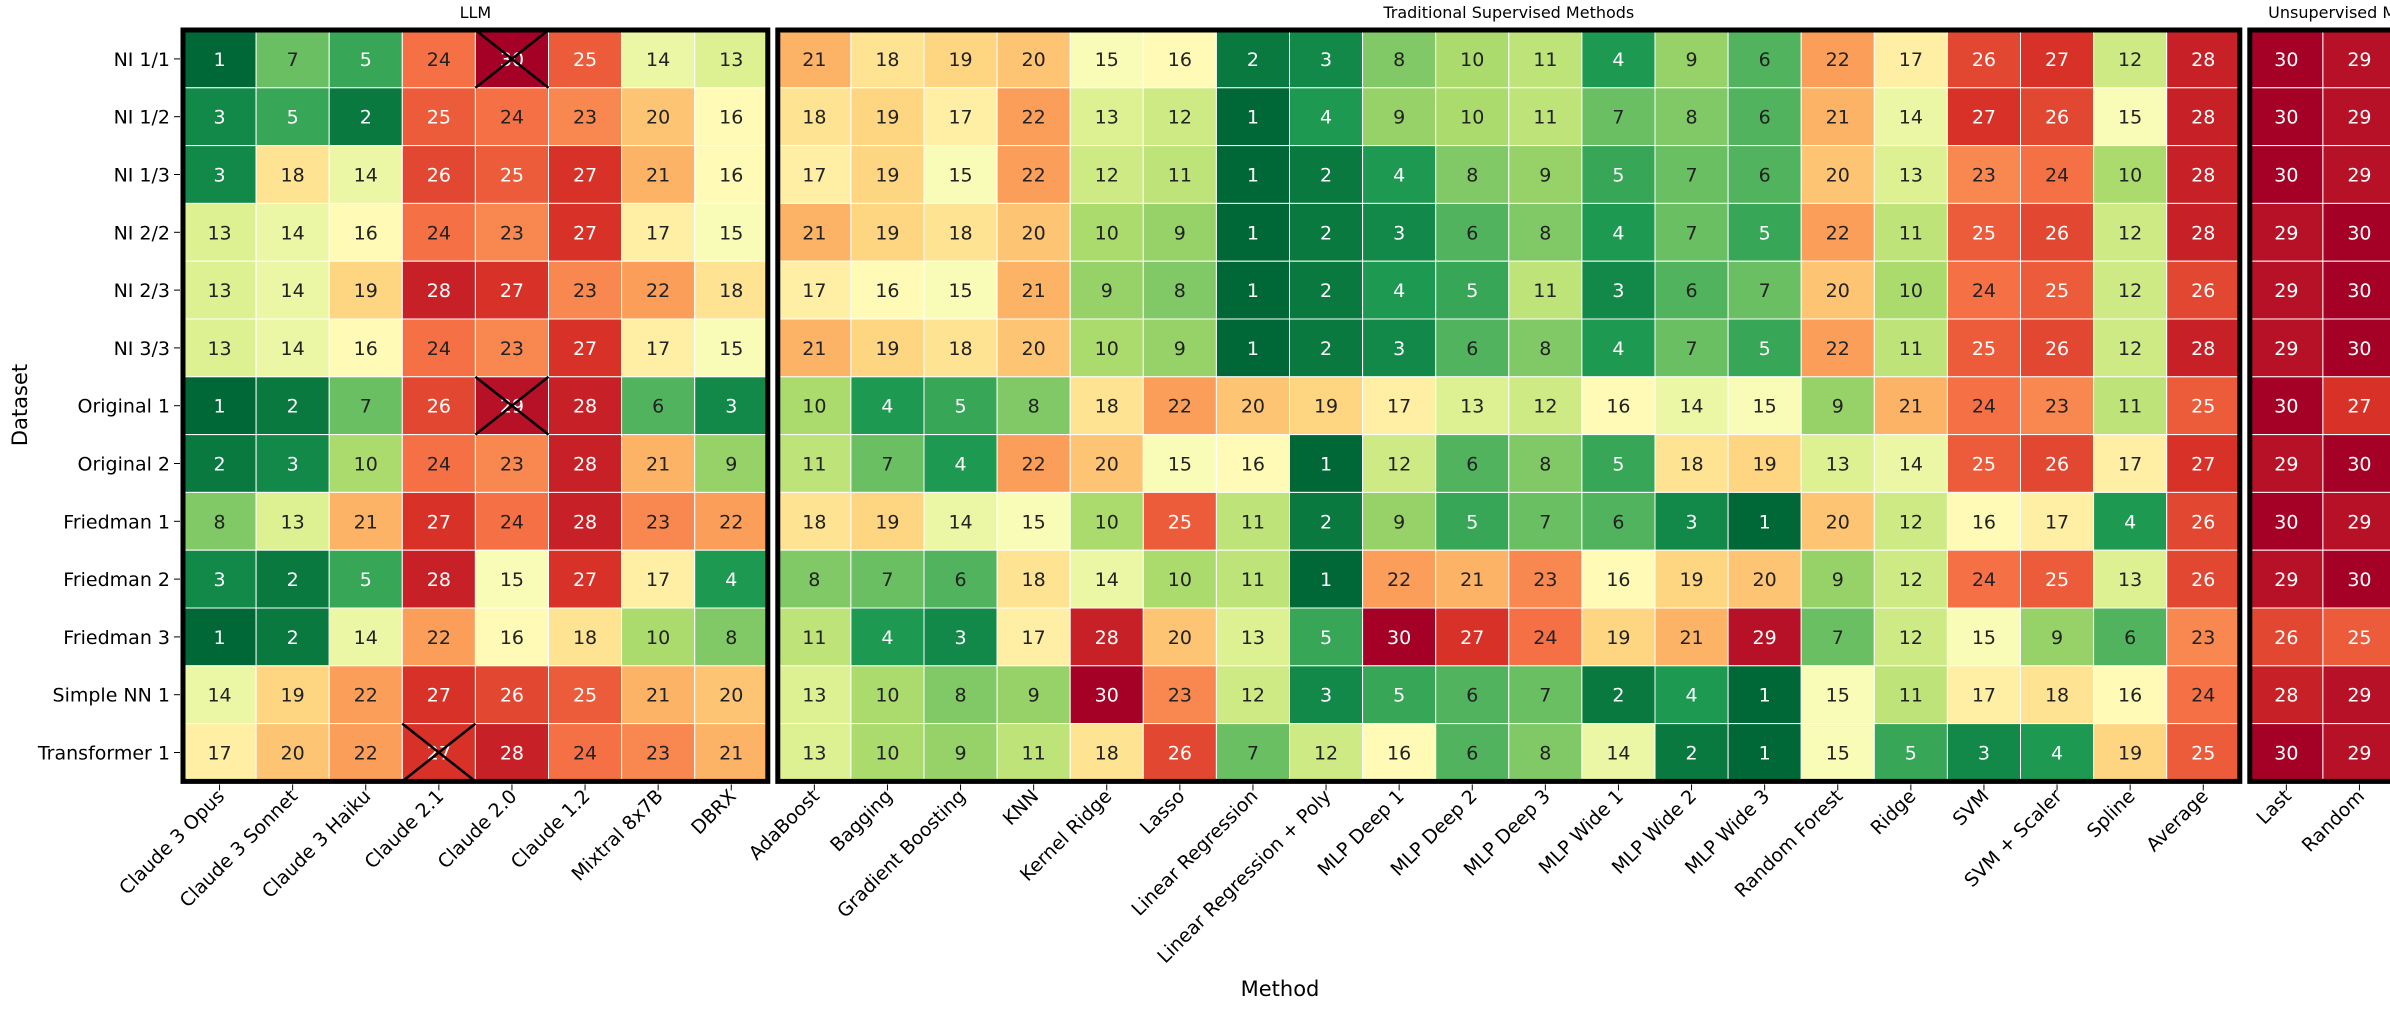 This screenshot has height=1009, width=2390. Describe the element at coordinates (731, 696) in the screenshot. I see `cell-value-label: 20` at that location.